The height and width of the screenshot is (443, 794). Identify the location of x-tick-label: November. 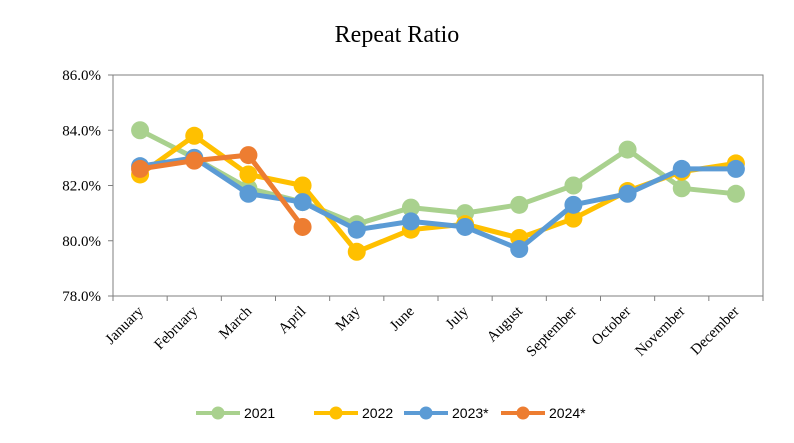
(660, 332).